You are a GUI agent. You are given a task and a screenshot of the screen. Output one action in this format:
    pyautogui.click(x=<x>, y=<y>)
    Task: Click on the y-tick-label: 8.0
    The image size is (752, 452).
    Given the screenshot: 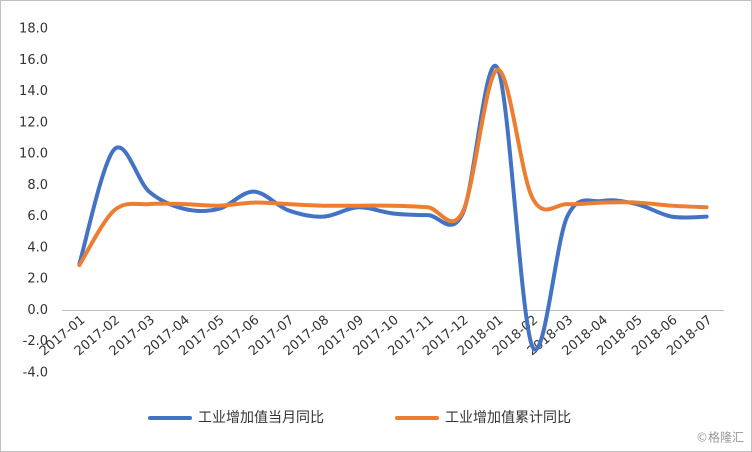 What is the action you would take?
    pyautogui.click(x=37, y=185)
    